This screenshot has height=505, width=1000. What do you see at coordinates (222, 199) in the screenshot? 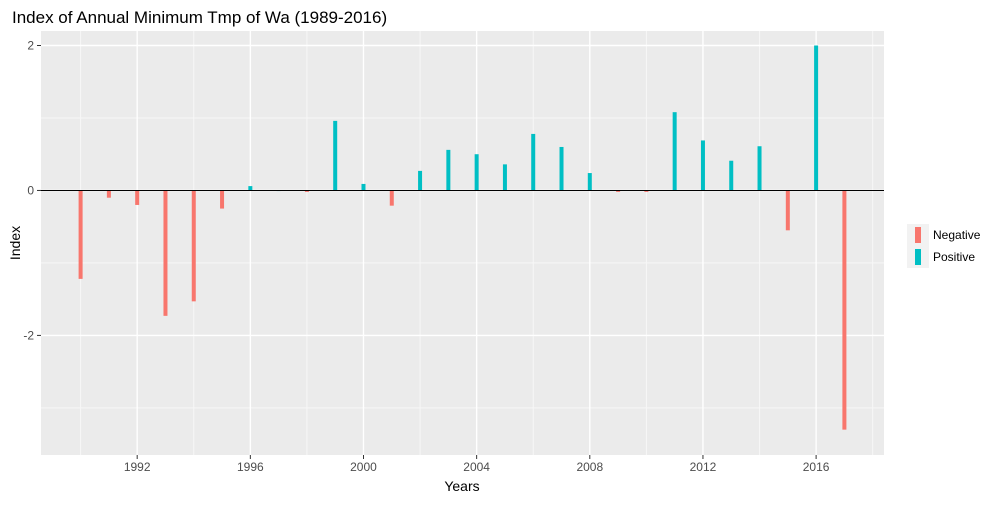
I see `bar-1995` at bounding box center [222, 199].